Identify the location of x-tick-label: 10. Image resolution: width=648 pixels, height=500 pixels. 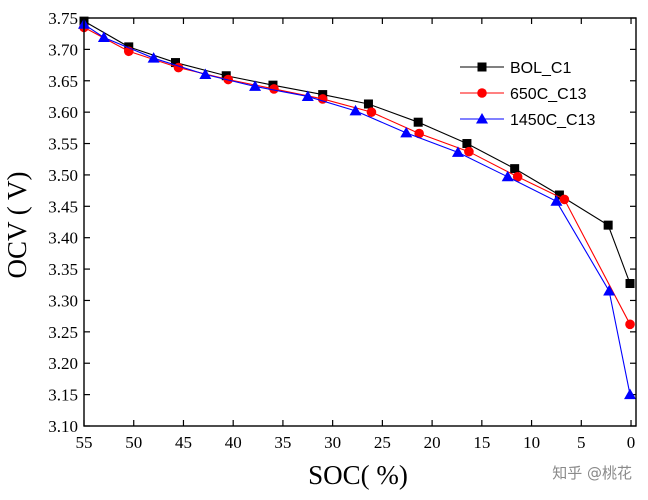
(531, 442).